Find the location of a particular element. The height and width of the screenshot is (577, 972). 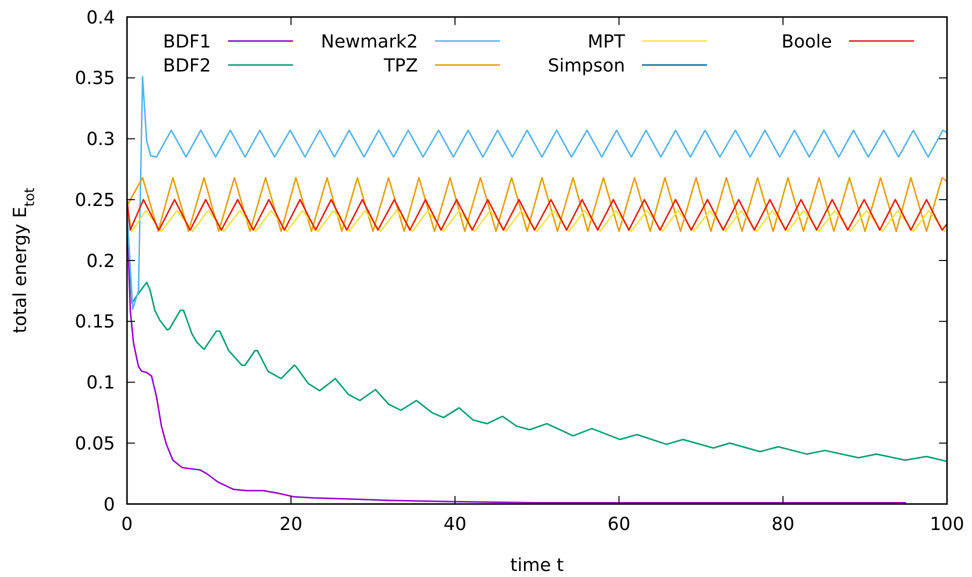

x-tick-label: 80 is located at coordinates (783, 524).